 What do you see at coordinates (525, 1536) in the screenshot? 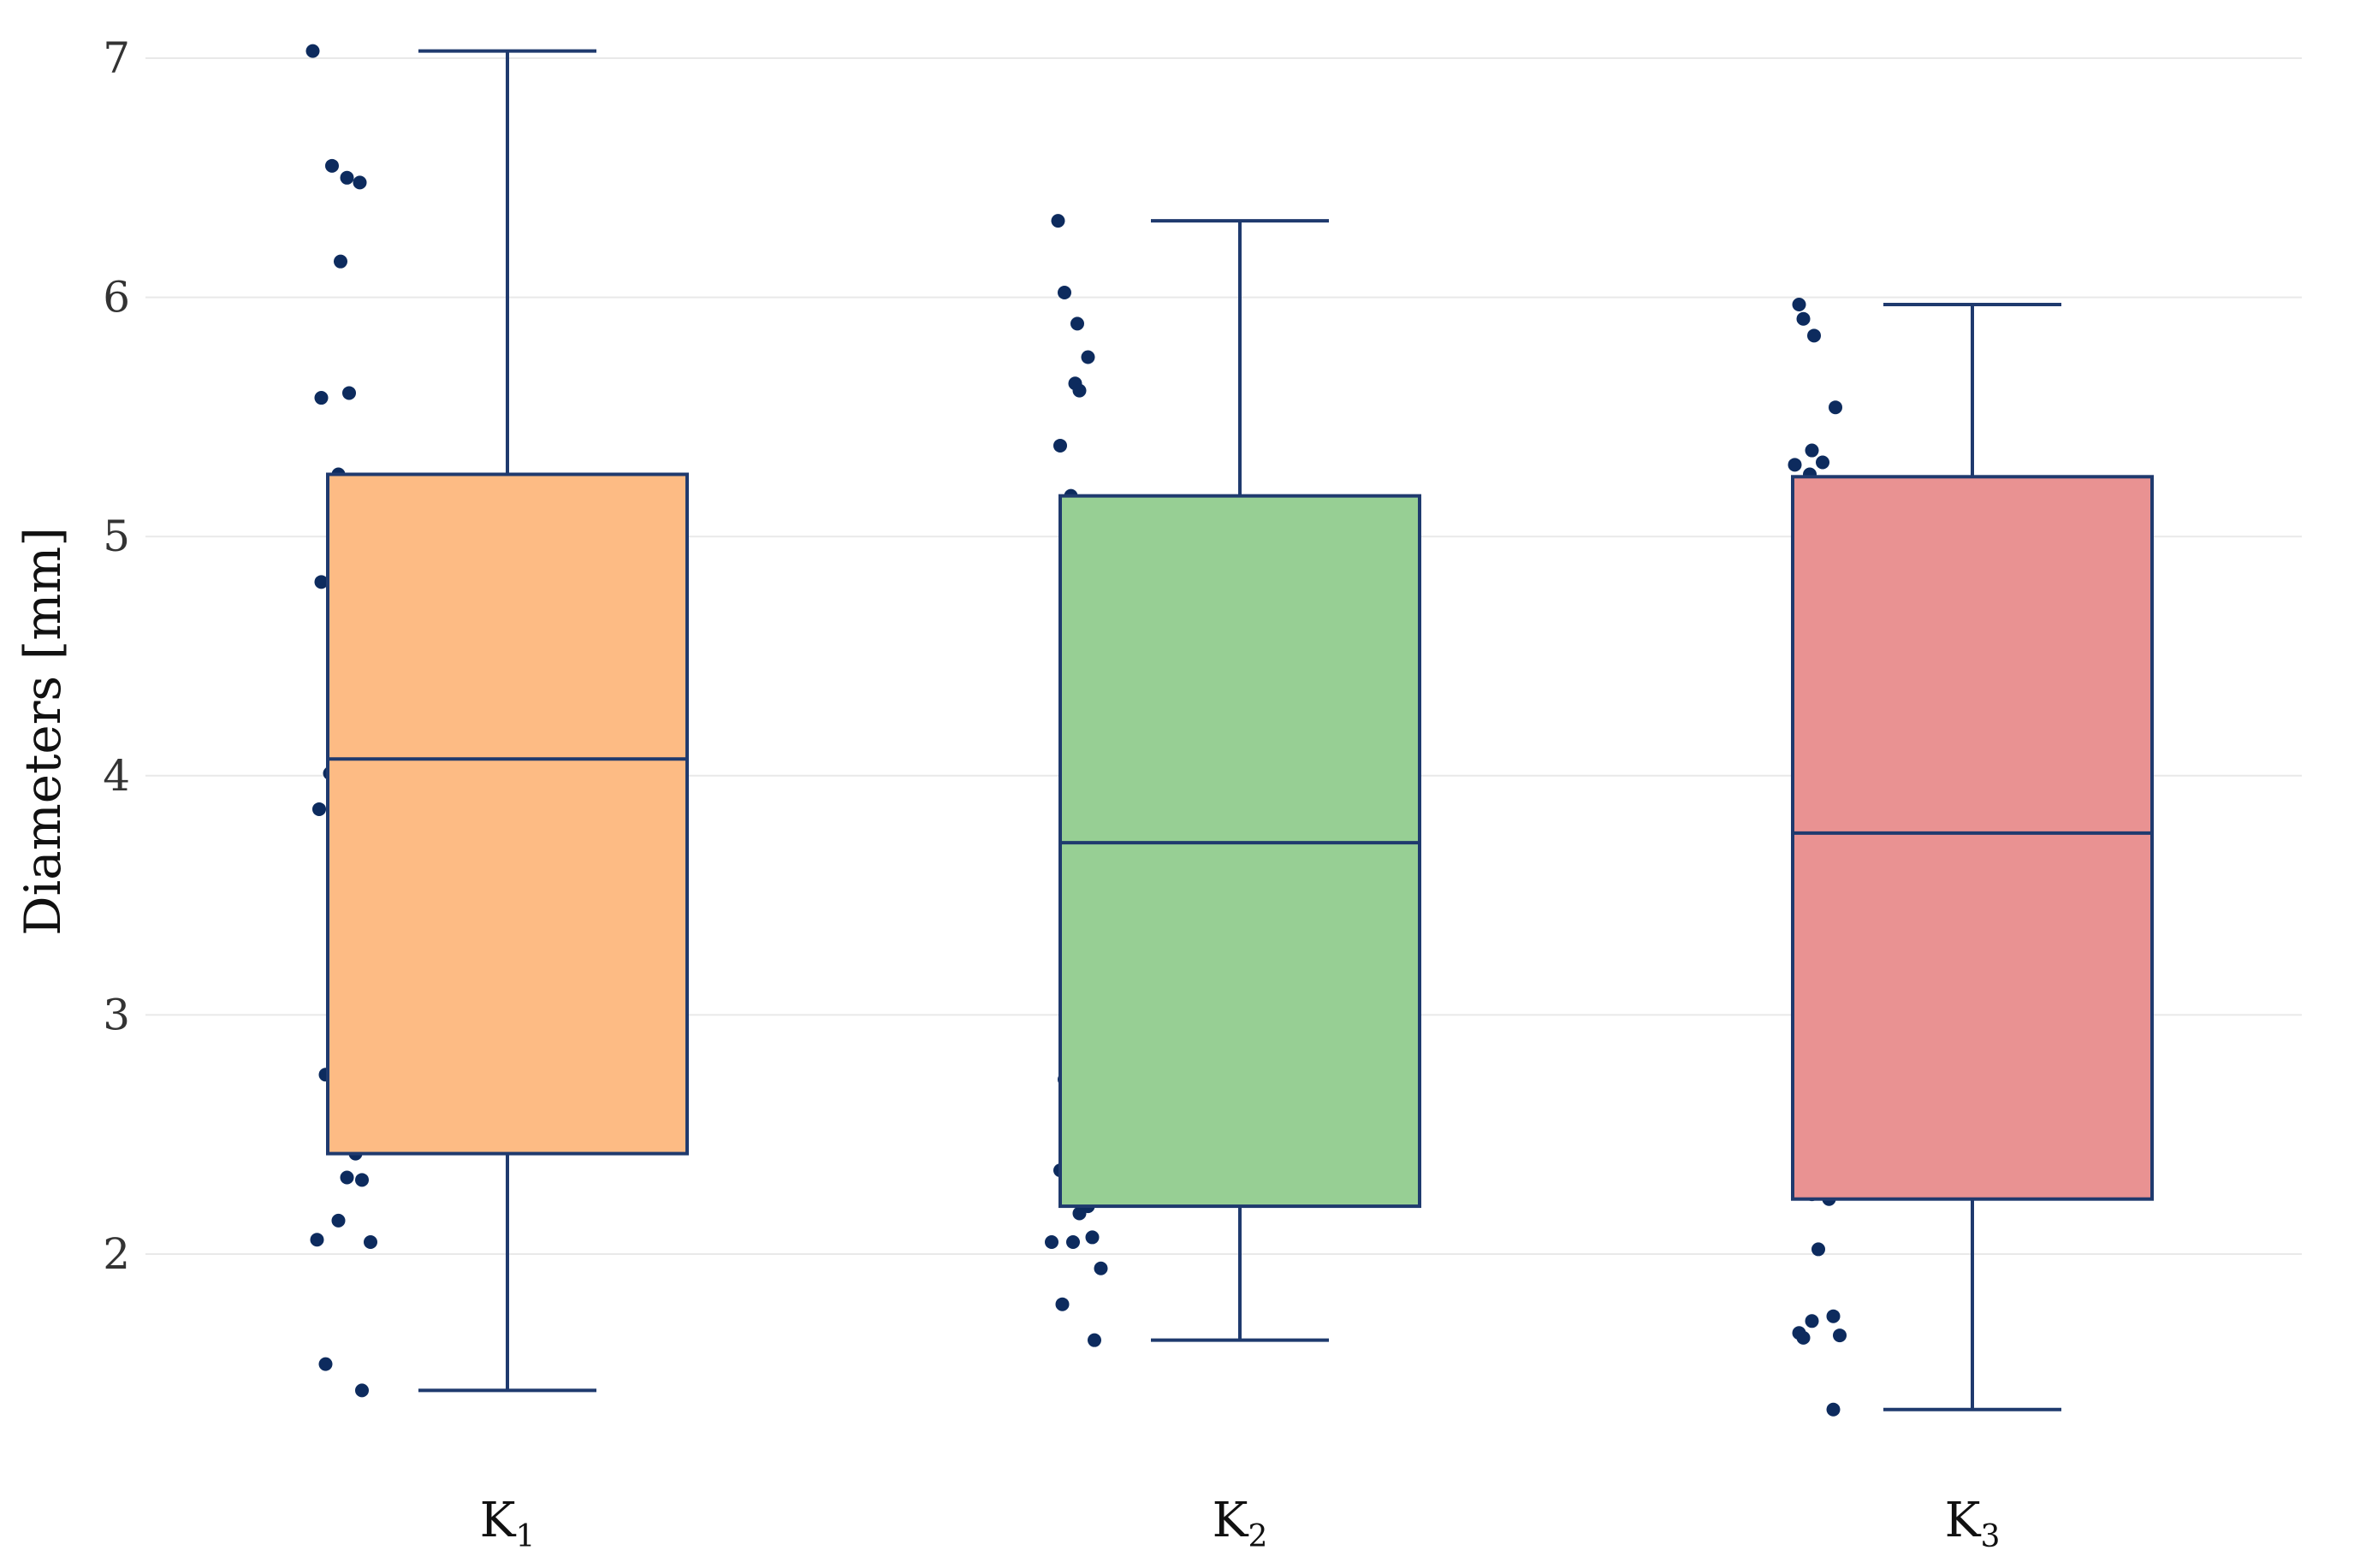
I see `category-subscript: 1` at bounding box center [525, 1536].